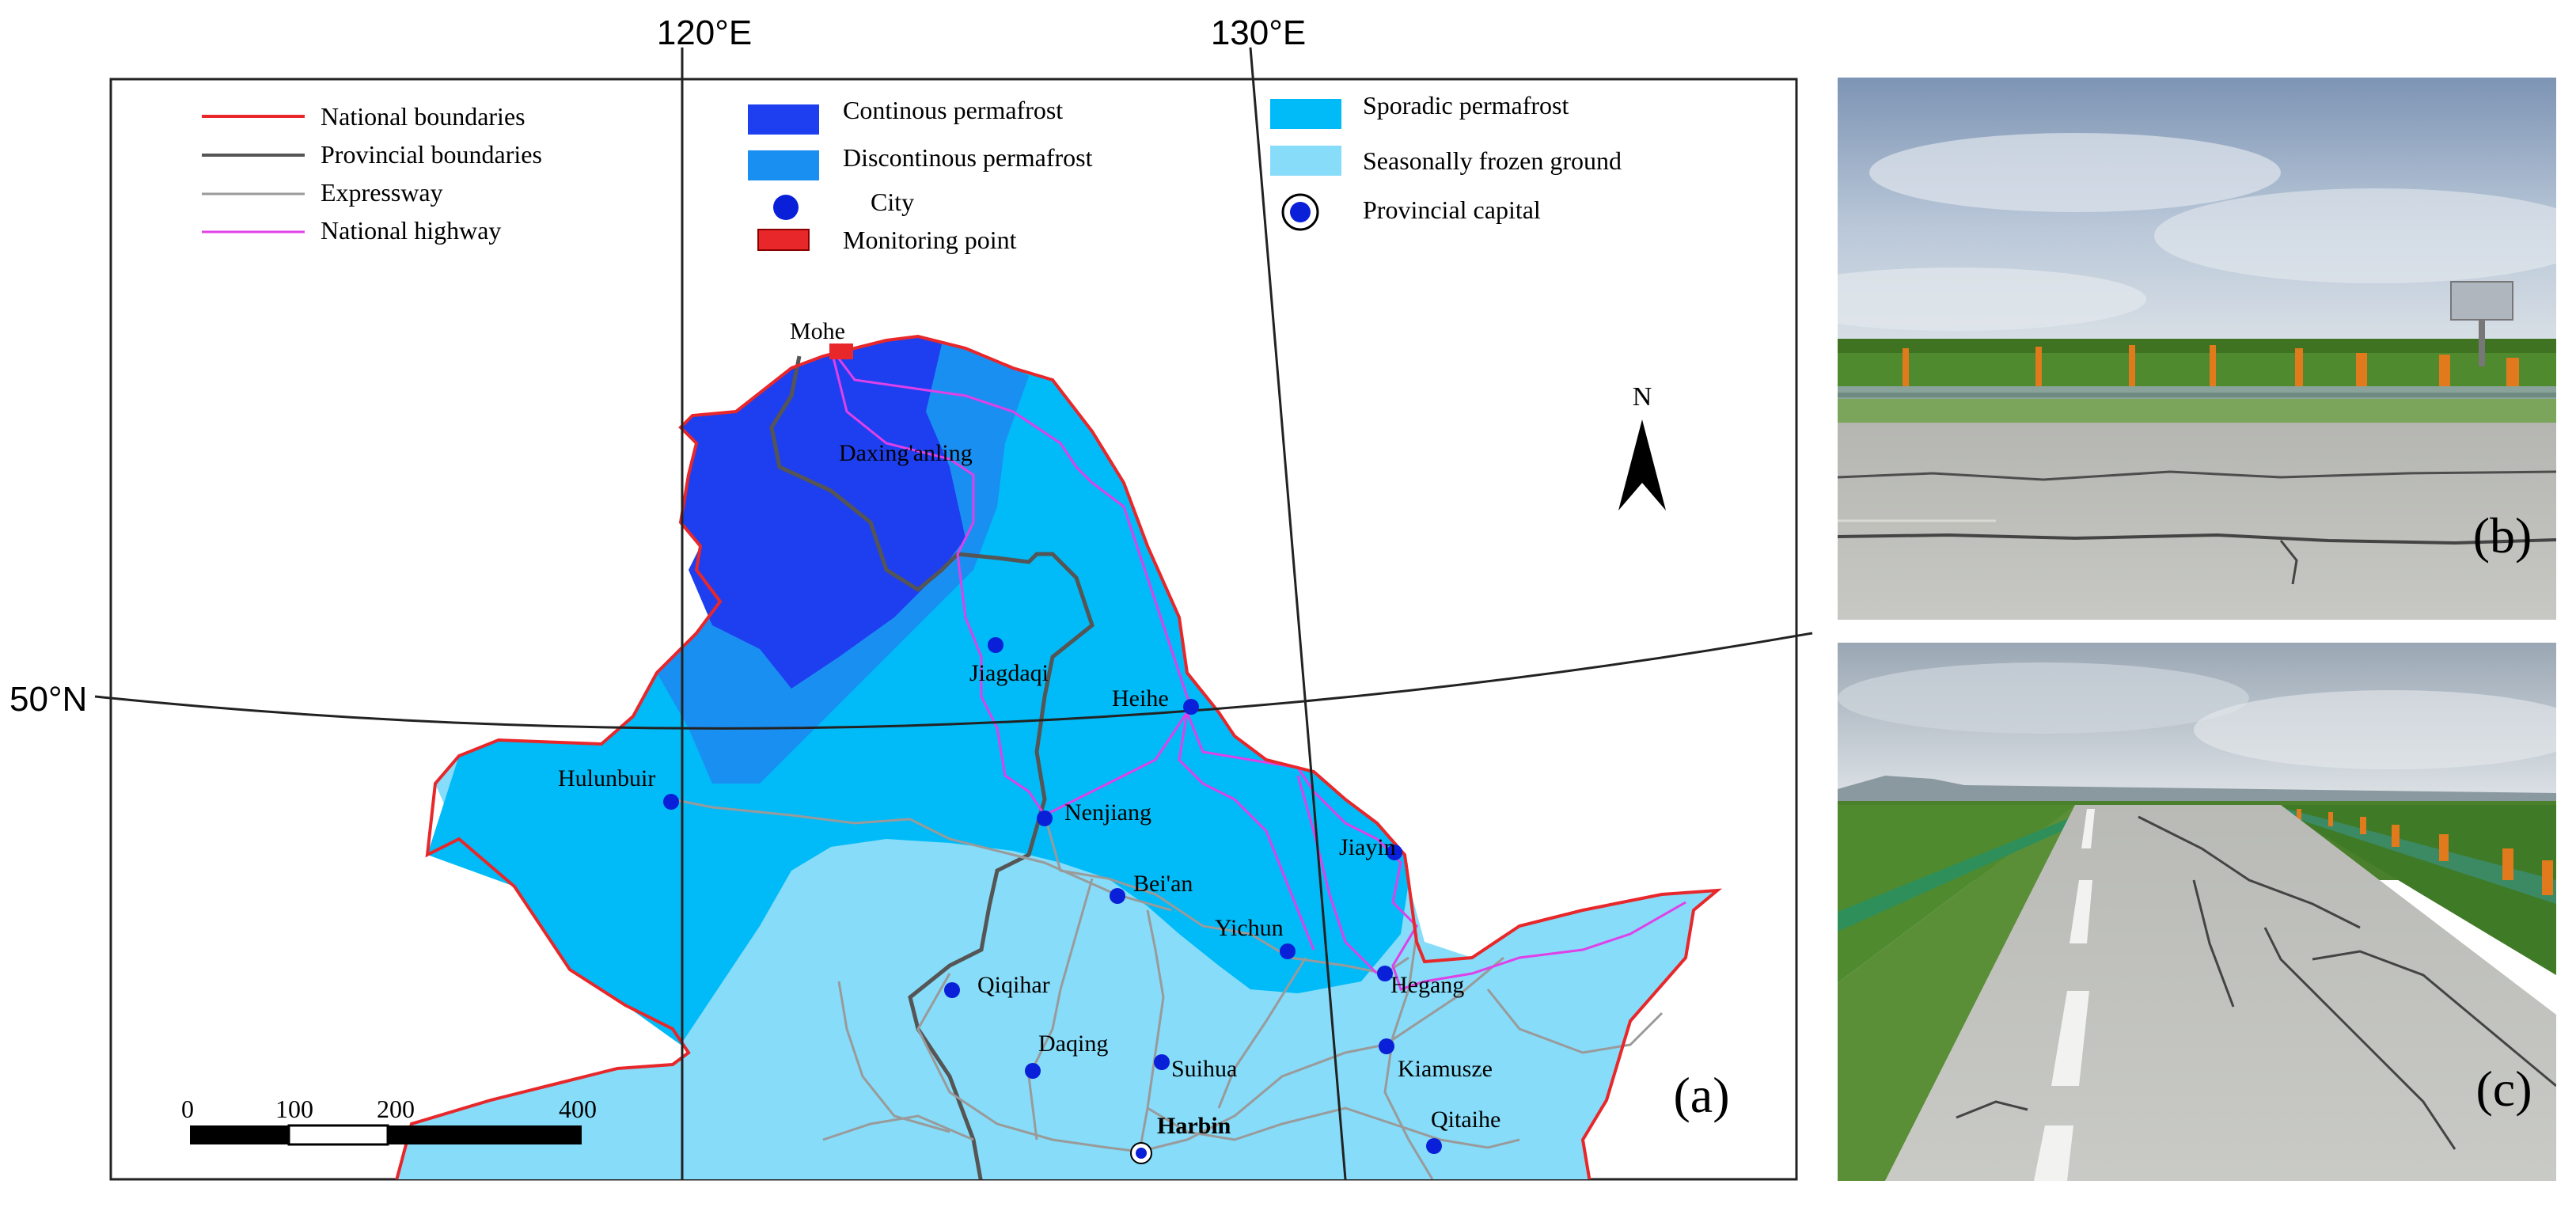 Image resolution: width=2576 pixels, height=1207 pixels. I want to click on photo-panel-b: (b), so click(2197, 349).